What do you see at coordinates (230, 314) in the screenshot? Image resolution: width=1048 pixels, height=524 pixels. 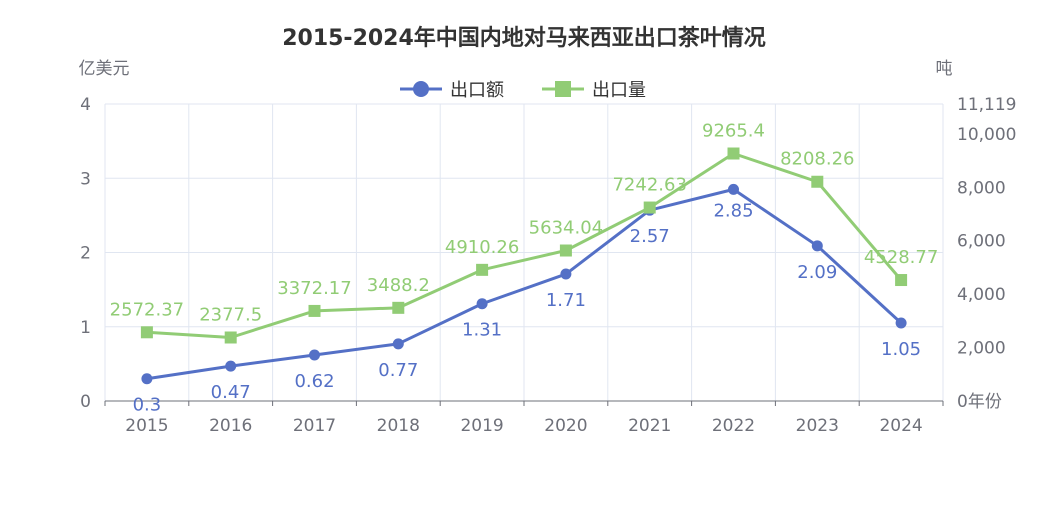 I see `data-label: 2377.5` at bounding box center [230, 314].